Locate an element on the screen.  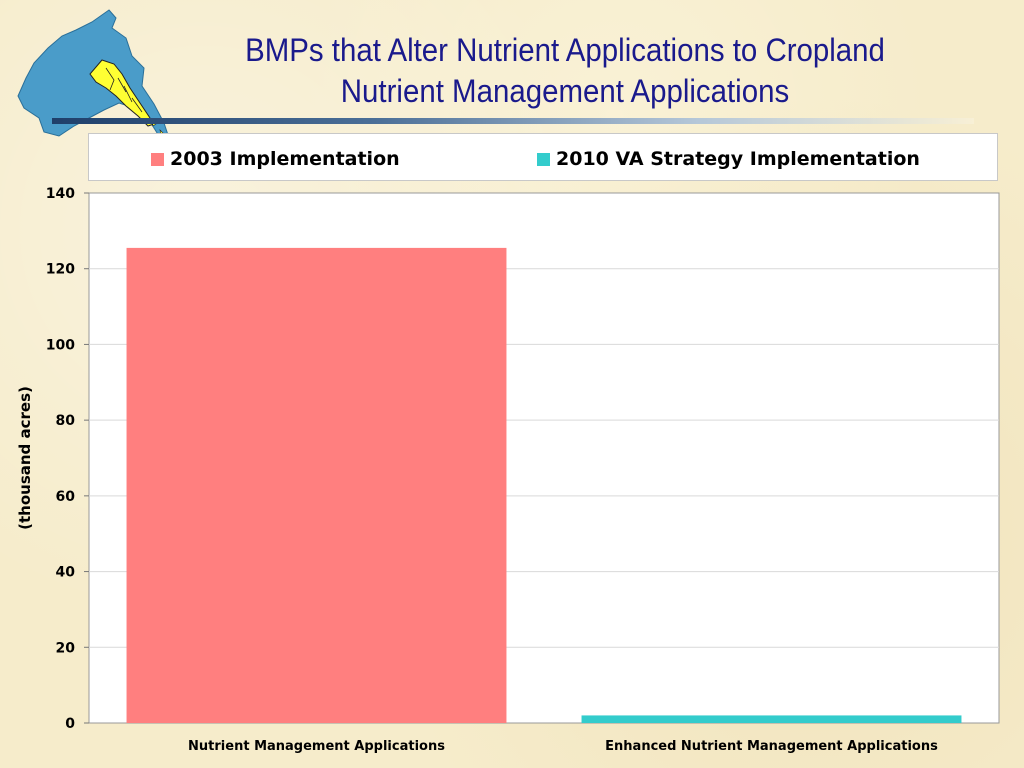
x-category-label: Nutrient Management Applications is located at coordinates (316, 746).